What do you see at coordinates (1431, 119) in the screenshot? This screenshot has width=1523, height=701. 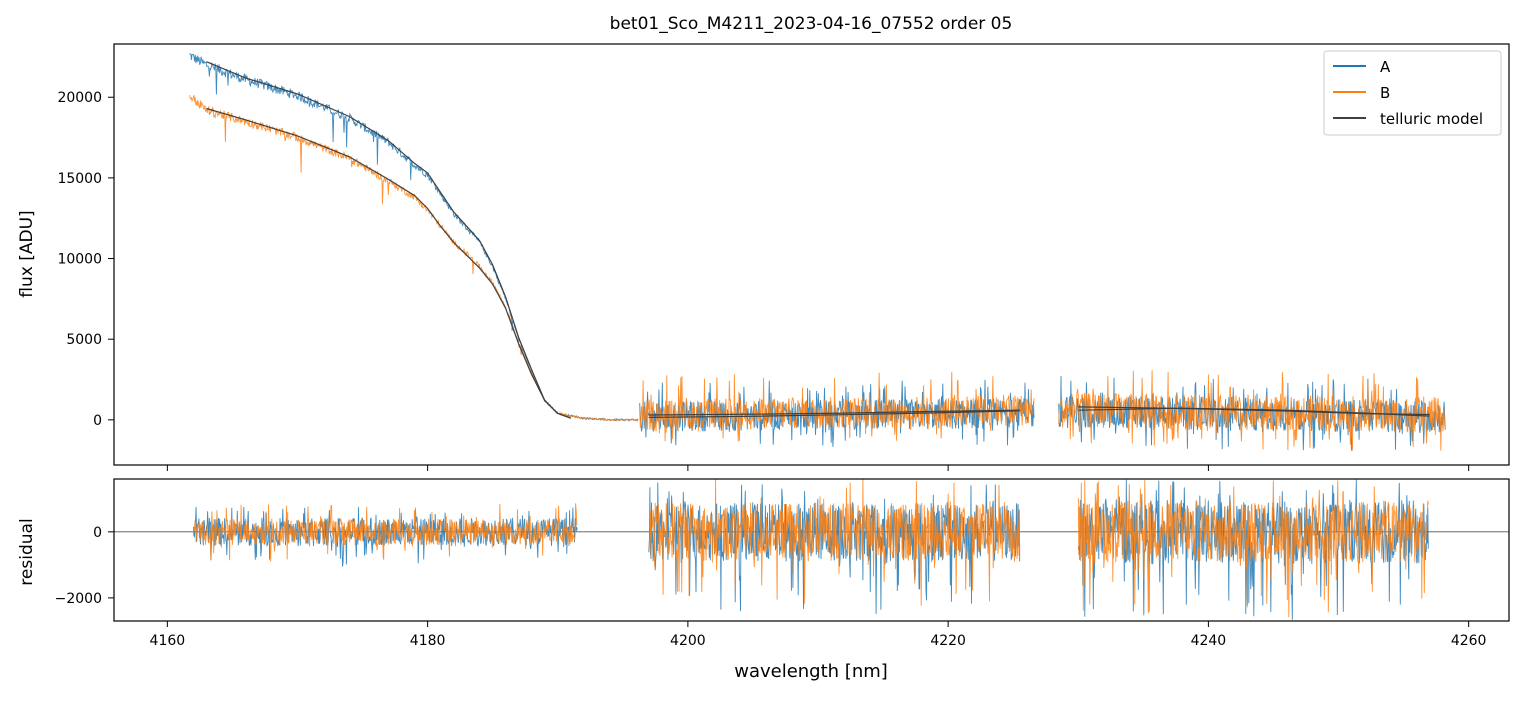 I see `legend-label-telluric: telluric model` at bounding box center [1431, 119].